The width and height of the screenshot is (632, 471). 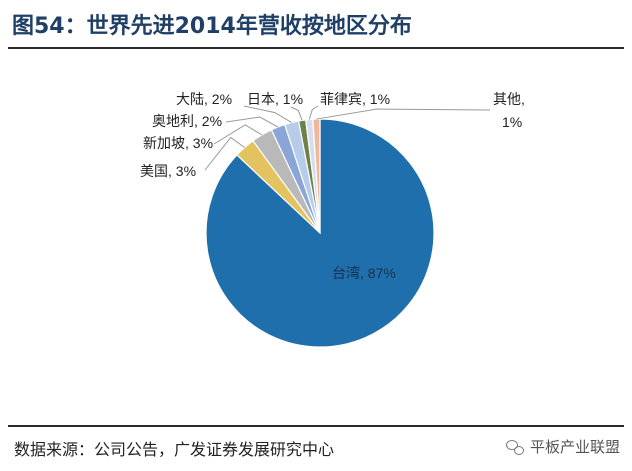 What do you see at coordinates (174, 449) in the screenshot?
I see `source-note: 数据来源：公司公告，广发证券发展研究中心` at bounding box center [174, 449].